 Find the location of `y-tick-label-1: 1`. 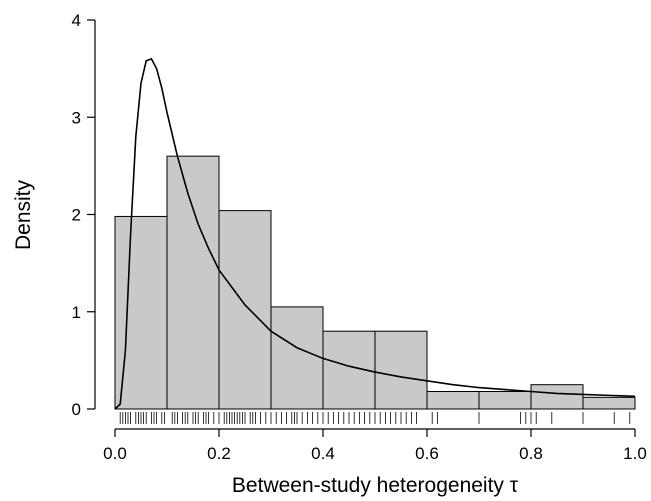

y-tick-label-1: 1 is located at coordinates (76, 312).